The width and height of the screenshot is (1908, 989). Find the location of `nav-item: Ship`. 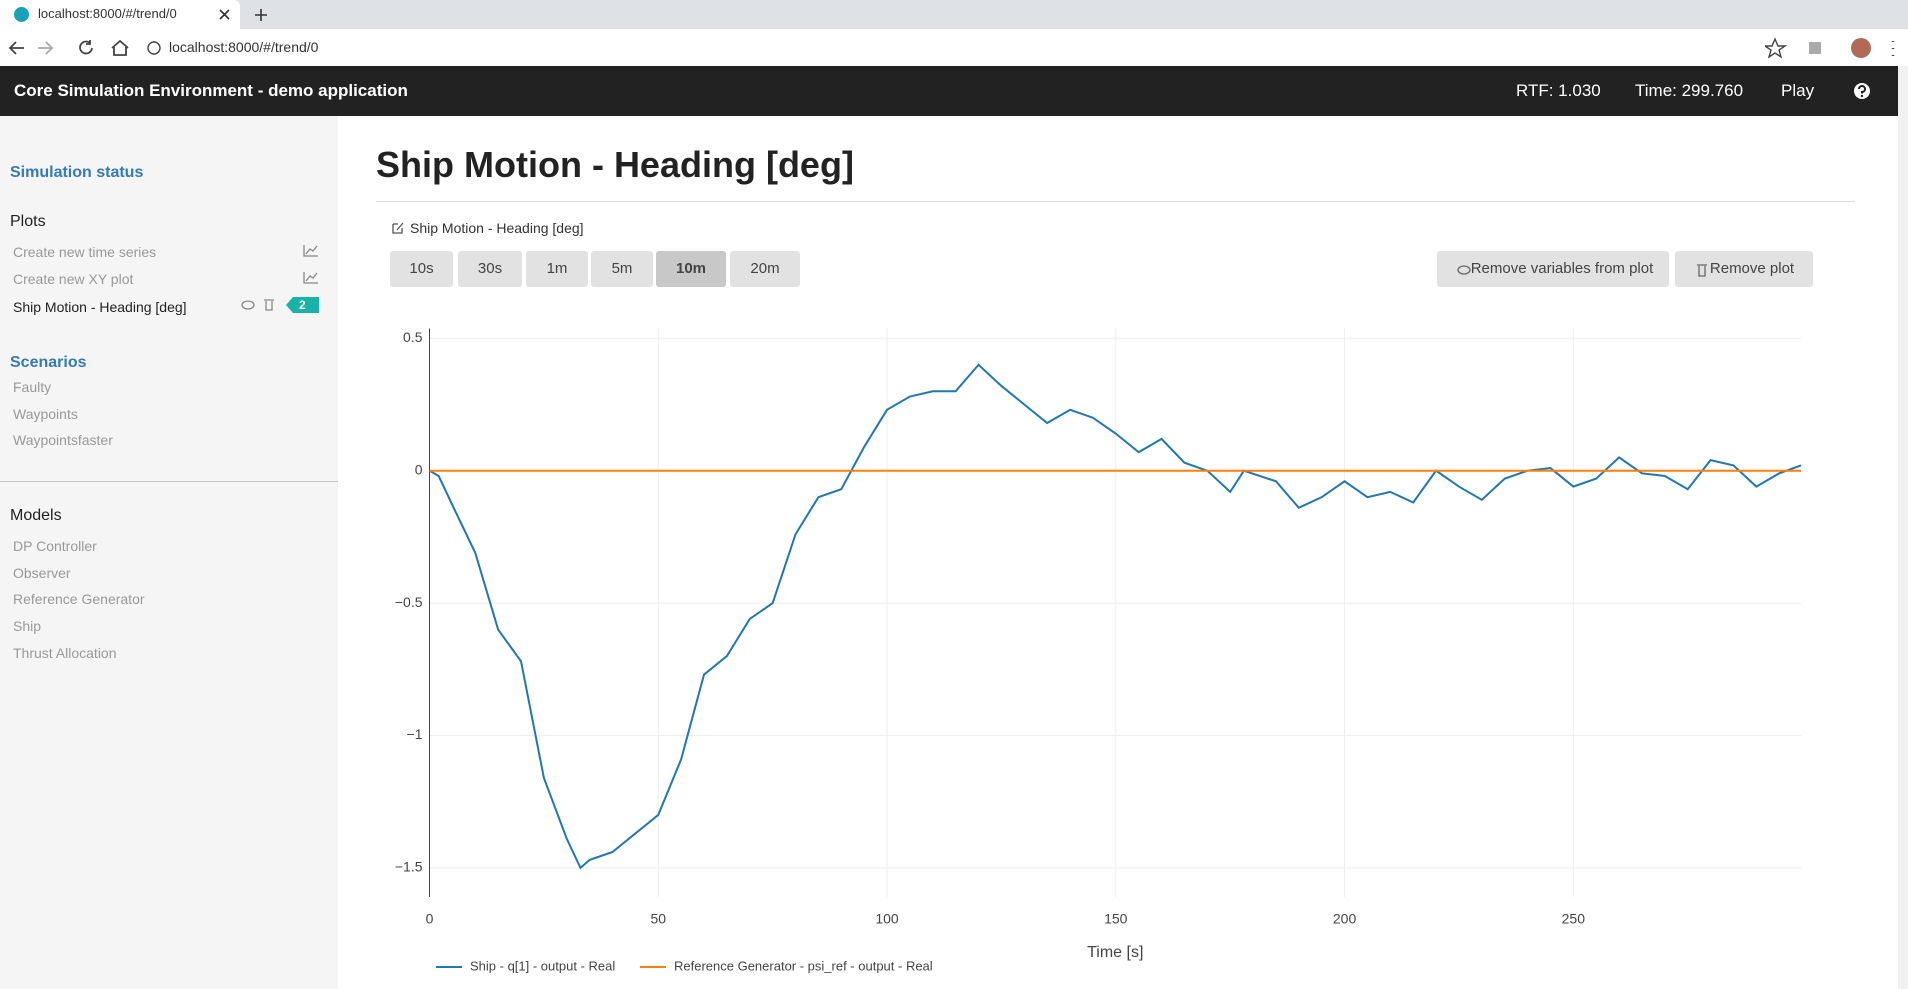

nav-item: Ship is located at coordinates (27, 626).